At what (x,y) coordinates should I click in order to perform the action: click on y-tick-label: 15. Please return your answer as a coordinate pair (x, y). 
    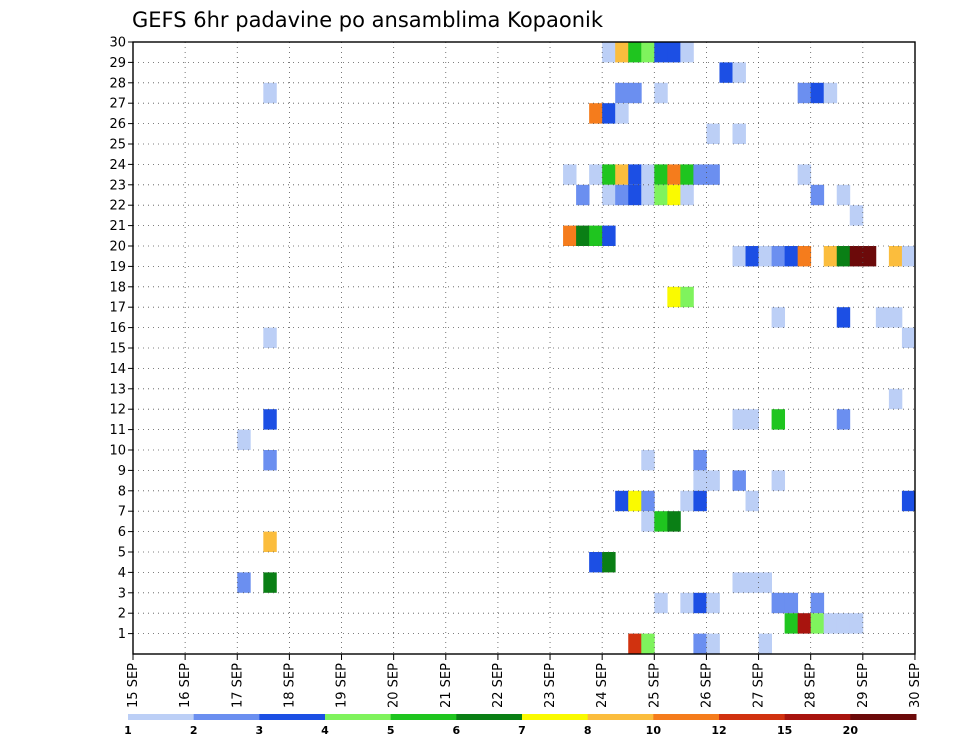
    Looking at the image, I should click on (117, 349).